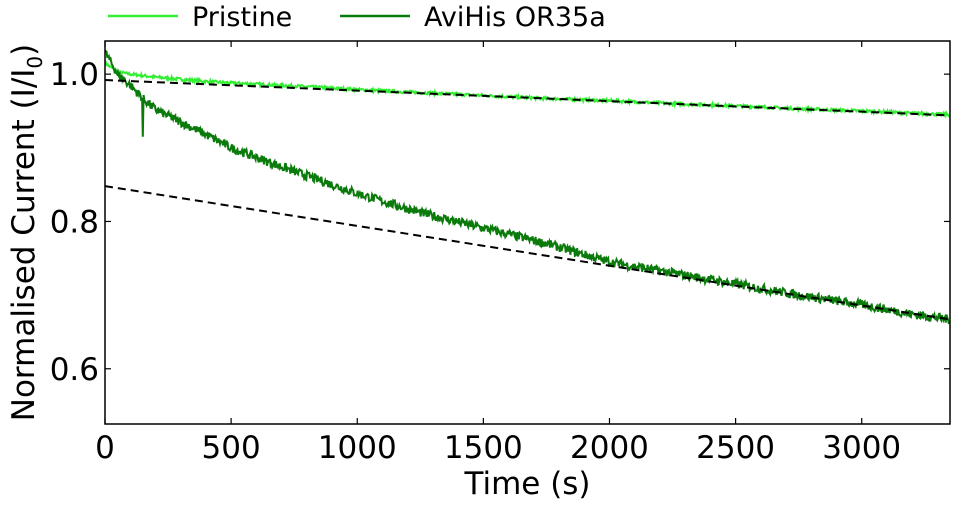 The height and width of the screenshot is (505, 960). Describe the element at coordinates (74, 75) in the screenshot. I see `y-tick-label: 1.0` at that location.